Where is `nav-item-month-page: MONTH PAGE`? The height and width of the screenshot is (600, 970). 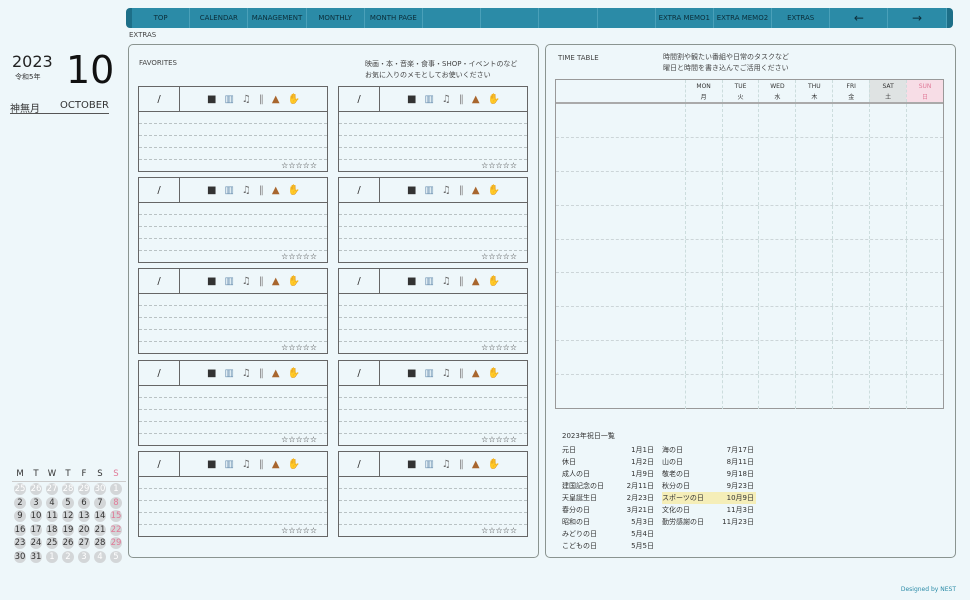 nav-item-month-page: MONTH PAGE is located at coordinates (394, 18).